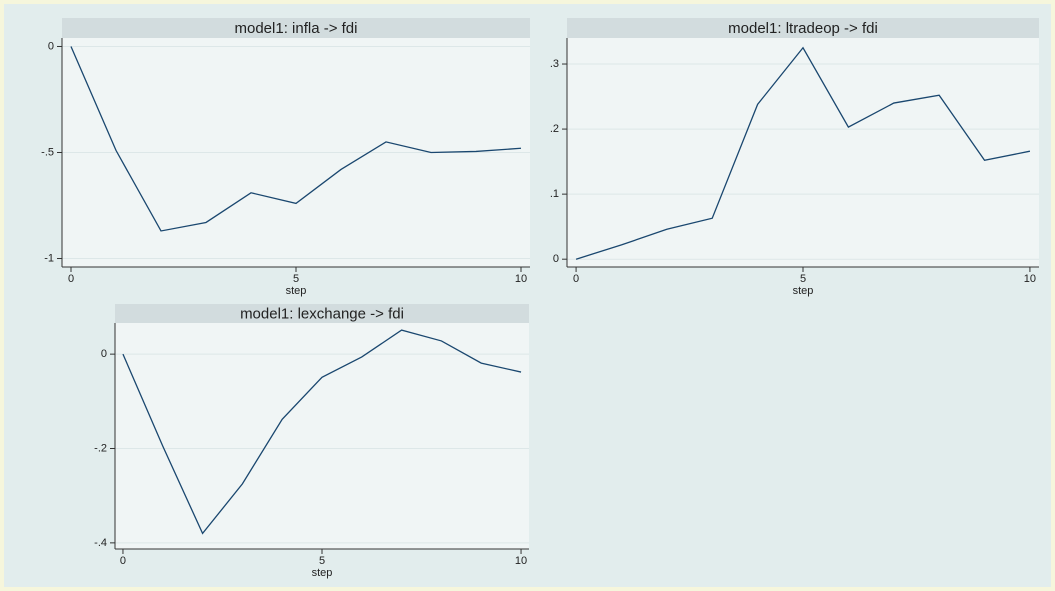 This screenshot has width=1055, height=591. I want to click on y-tick-label: -.5, so click(47, 152).